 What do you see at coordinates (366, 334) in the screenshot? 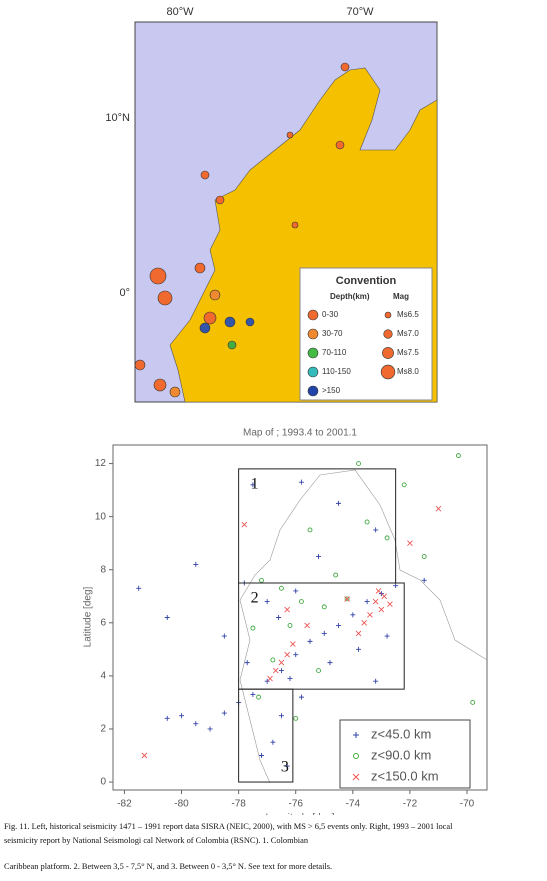
I see `map-legend-box` at bounding box center [366, 334].